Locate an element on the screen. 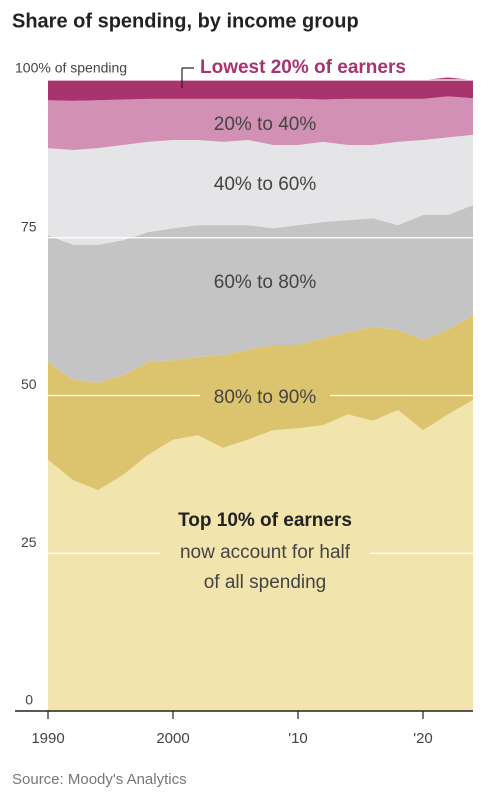  series-label: Lowest 20% of earners is located at coordinates (303, 67).